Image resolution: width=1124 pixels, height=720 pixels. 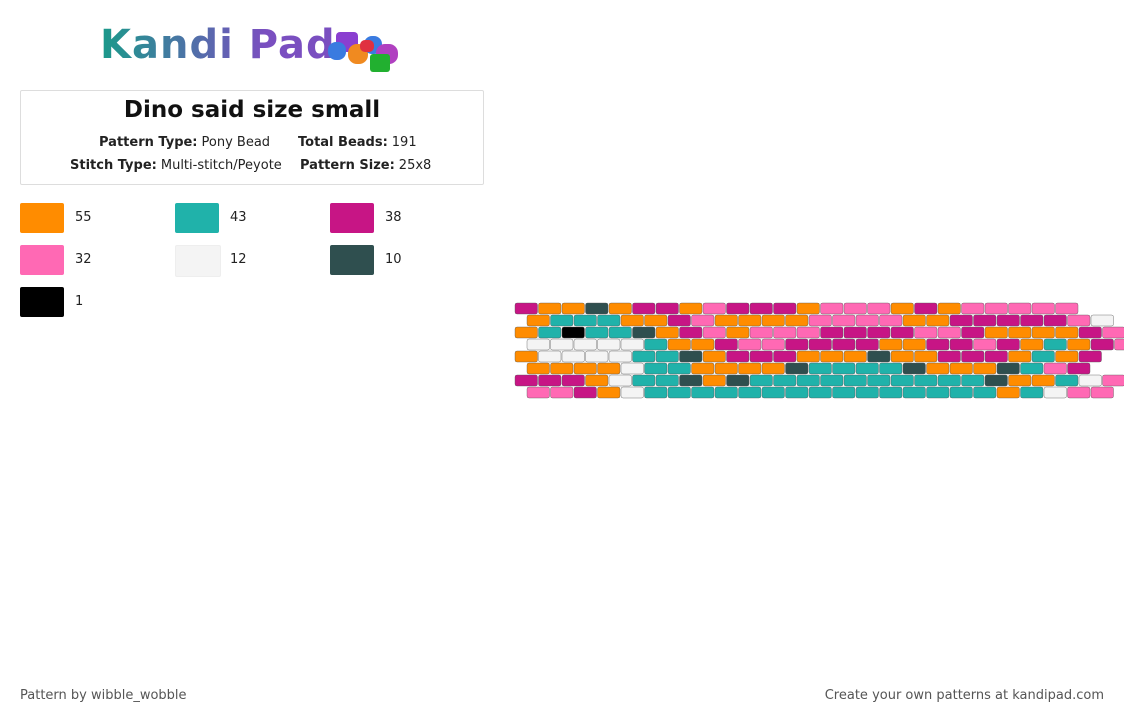 I want to click on color-count: 32, so click(x=83, y=259).